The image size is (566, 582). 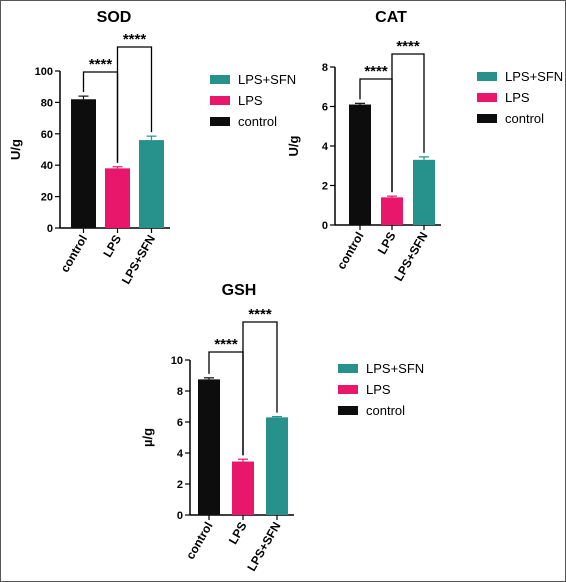 What do you see at coordinates (293, 145) in the screenshot?
I see `cat-y-axis-label: U/g` at bounding box center [293, 145].